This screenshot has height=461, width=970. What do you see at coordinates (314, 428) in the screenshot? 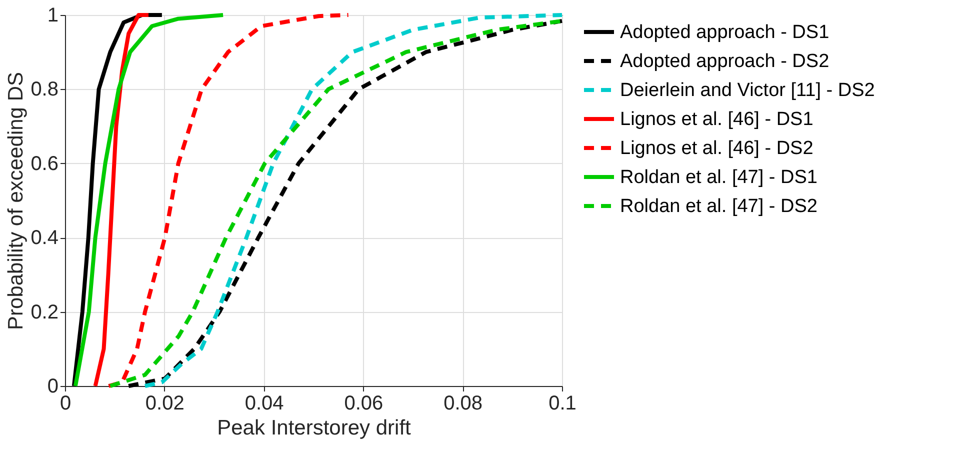
I see `x-axis-title: Peak Interstorey drift` at bounding box center [314, 428].